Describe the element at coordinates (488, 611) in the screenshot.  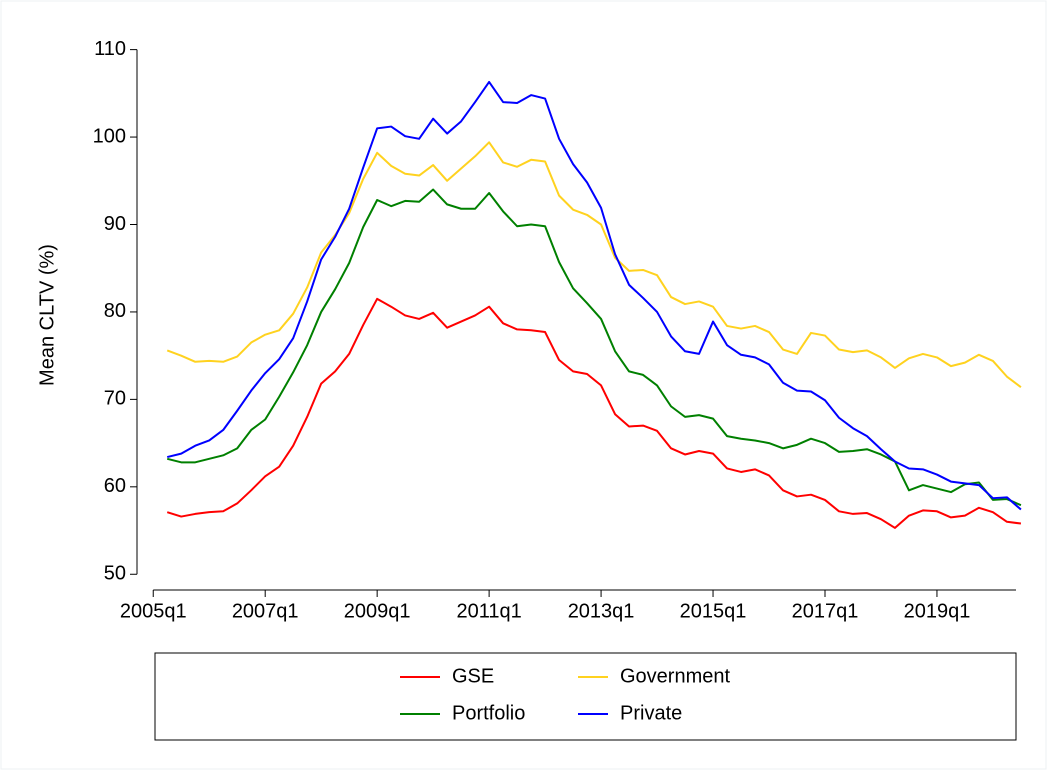
I see `x-tick-label: 2011q1` at that location.